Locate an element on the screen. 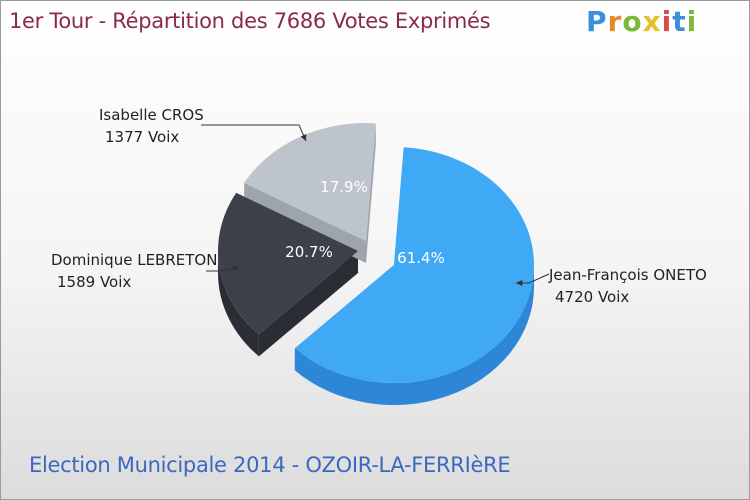 This screenshot has height=500, width=750. slice-percent-label: 61.4% is located at coordinates (421, 258).